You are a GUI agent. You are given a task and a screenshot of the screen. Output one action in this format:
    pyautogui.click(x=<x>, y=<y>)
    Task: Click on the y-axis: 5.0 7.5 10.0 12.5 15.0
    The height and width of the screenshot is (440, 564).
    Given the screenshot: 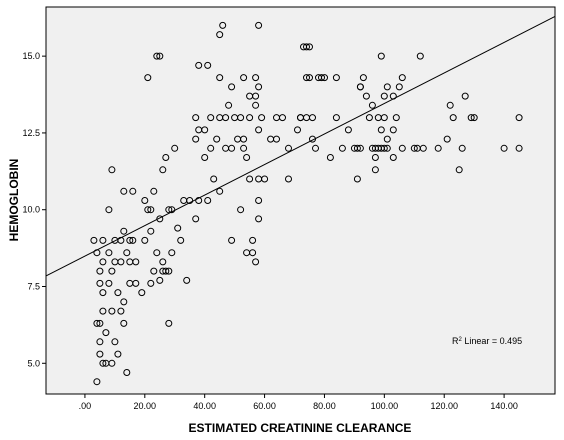 What is the action you would take?
    pyautogui.click(x=34, y=209)
    